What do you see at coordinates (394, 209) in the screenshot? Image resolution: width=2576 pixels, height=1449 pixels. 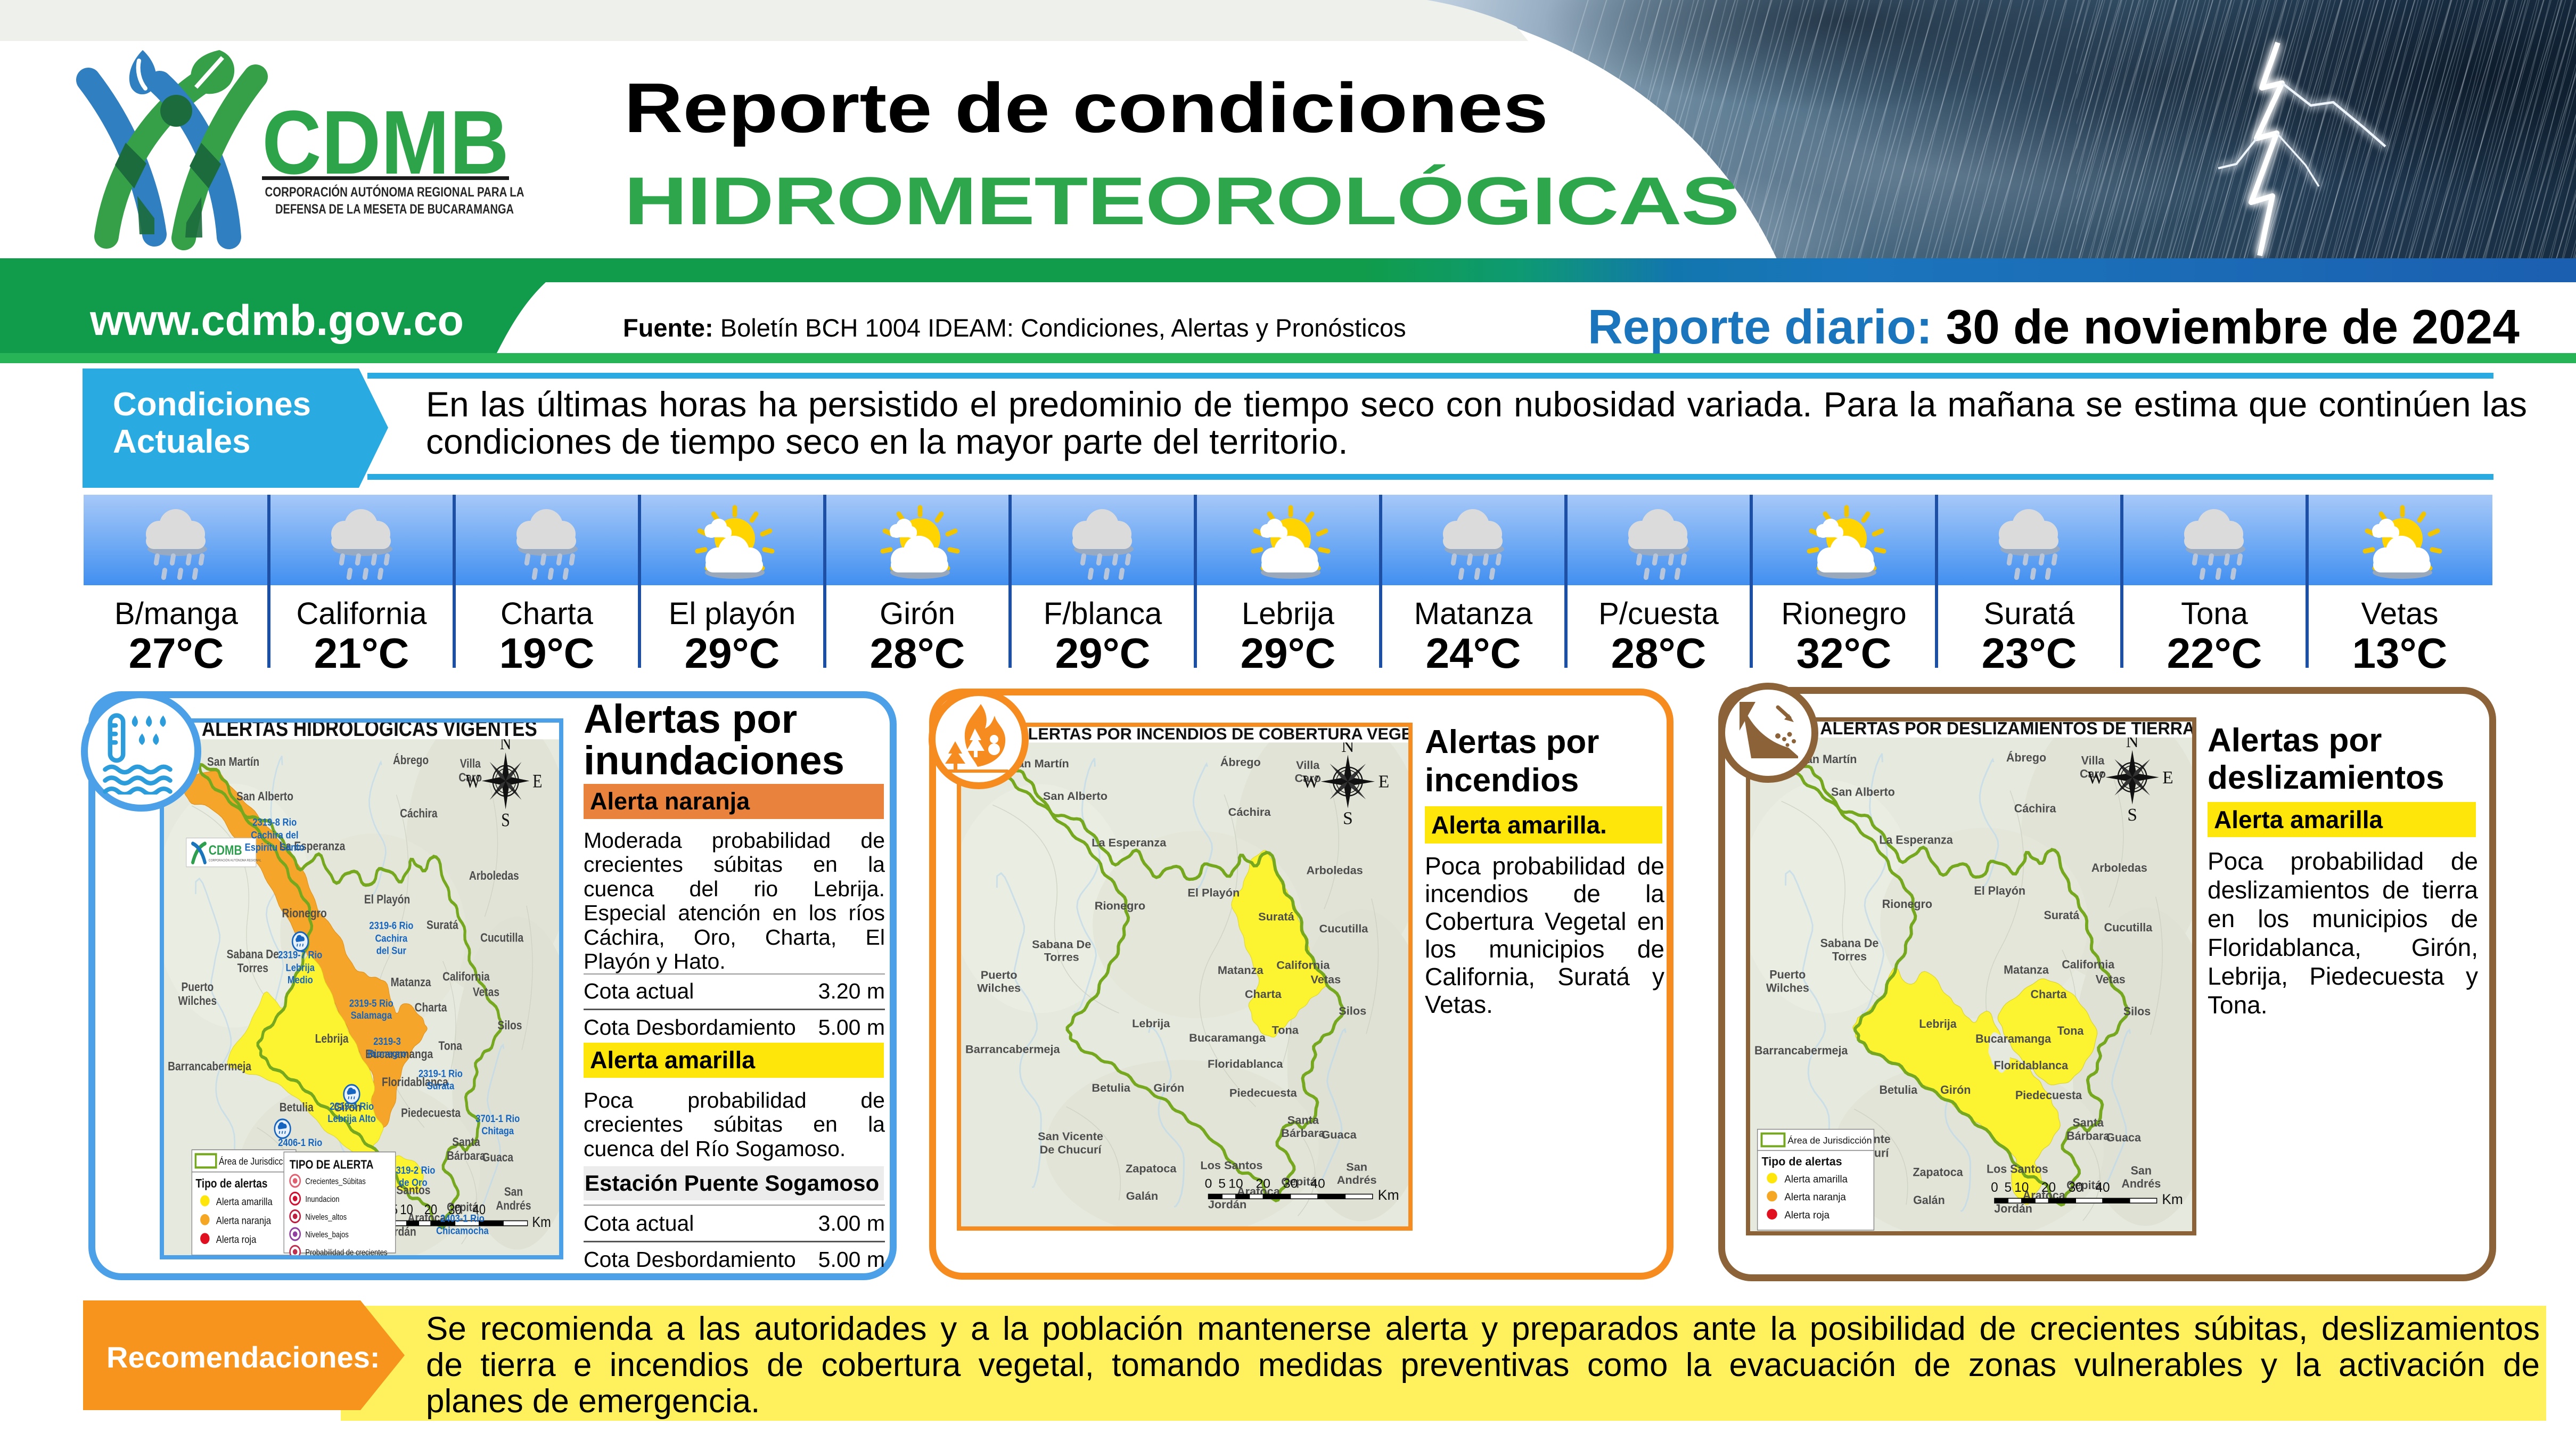 I see `svg-text:DEFENSA DE LA MESETA DE BUCARA: DEFENSA DE LA MESETA DE BUCARAMANGA` at bounding box center [394, 209].